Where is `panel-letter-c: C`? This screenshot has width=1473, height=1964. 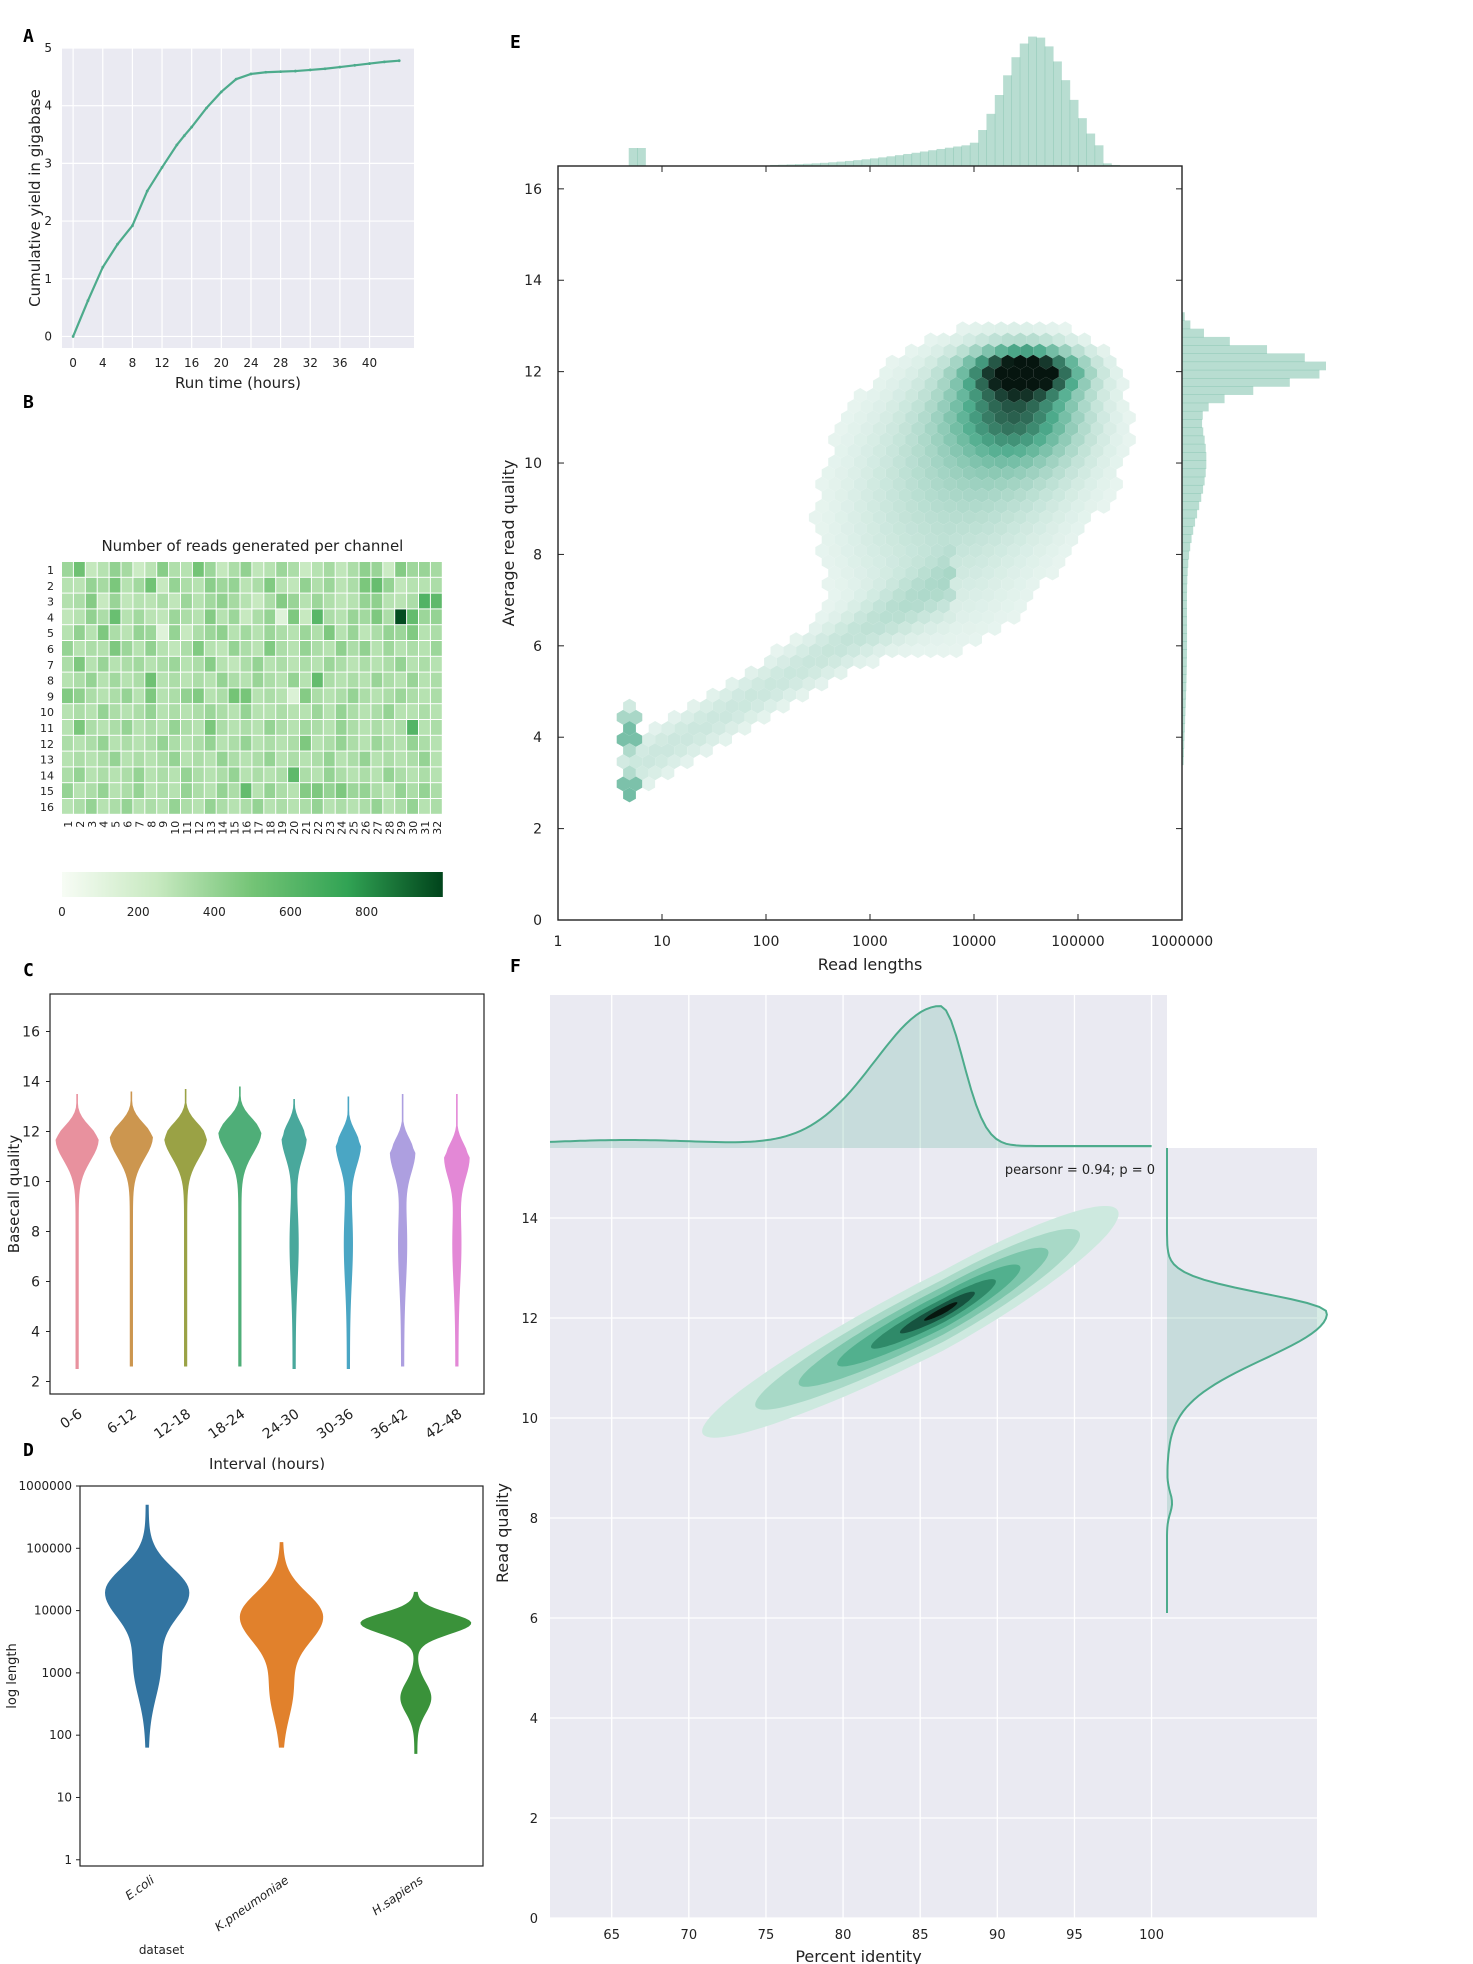 panel-letter-c: C is located at coordinates (28, 970).